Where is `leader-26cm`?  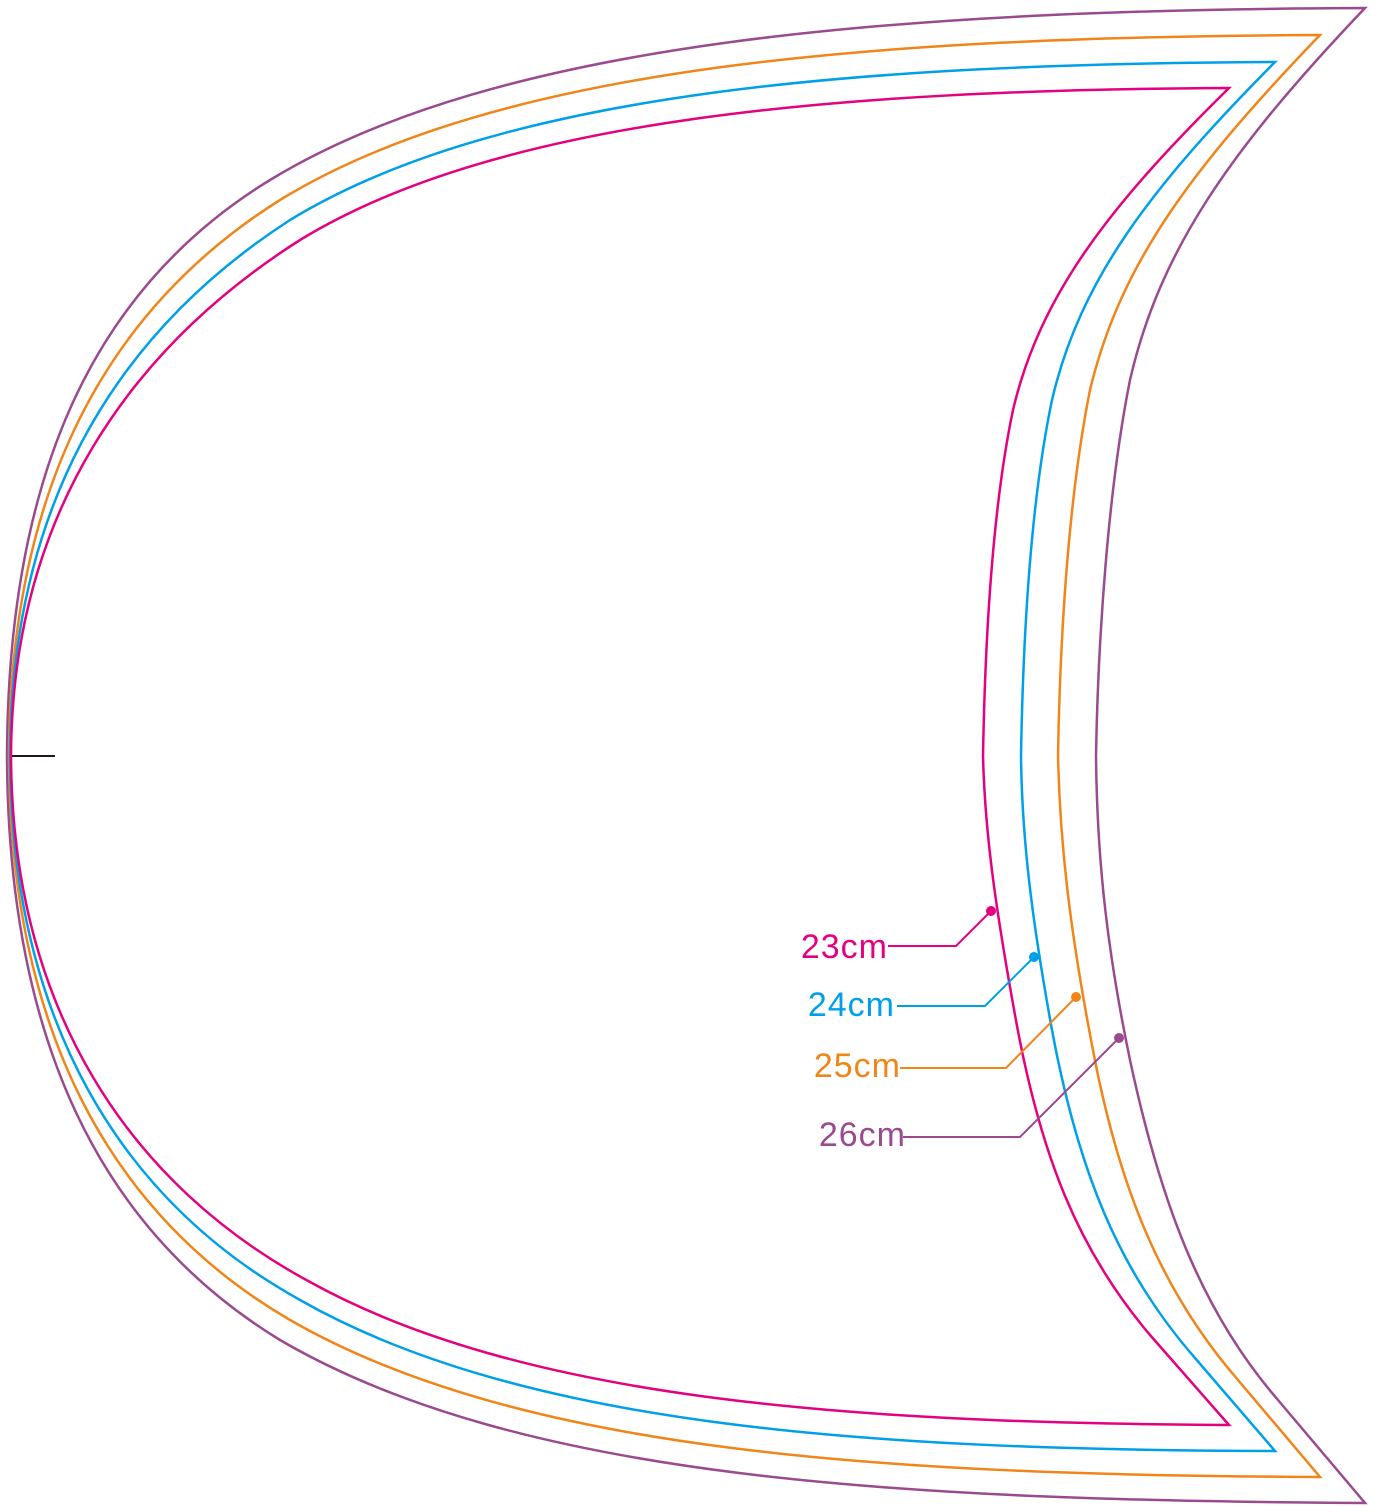 leader-26cm is located at coordinates (1013, 1085).